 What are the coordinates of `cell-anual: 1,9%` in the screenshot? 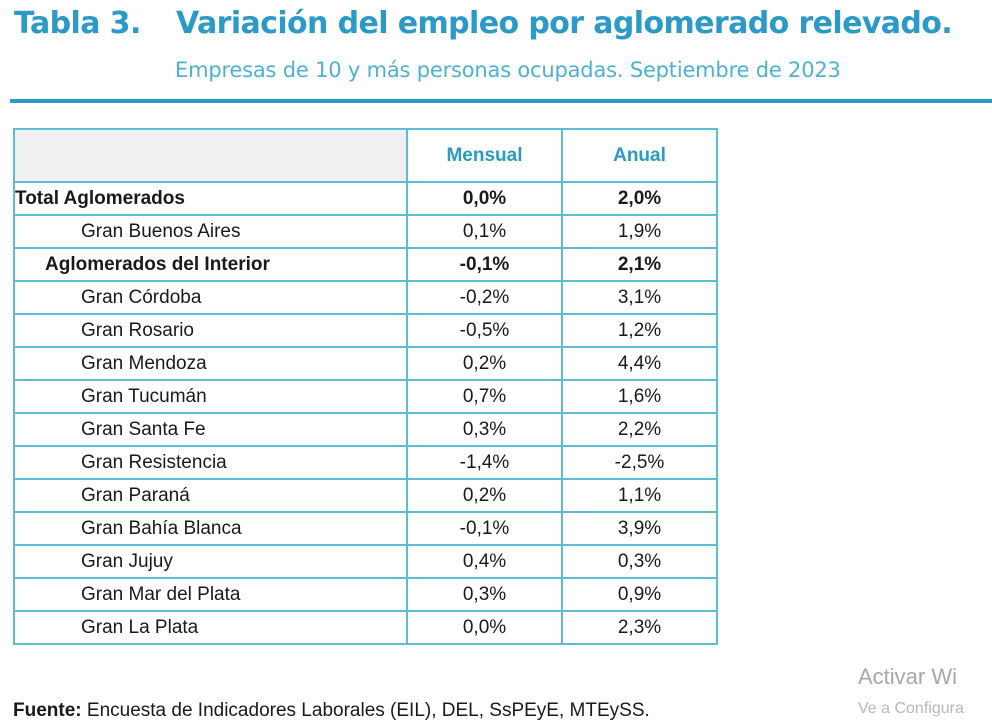 It's located at (639, 231).